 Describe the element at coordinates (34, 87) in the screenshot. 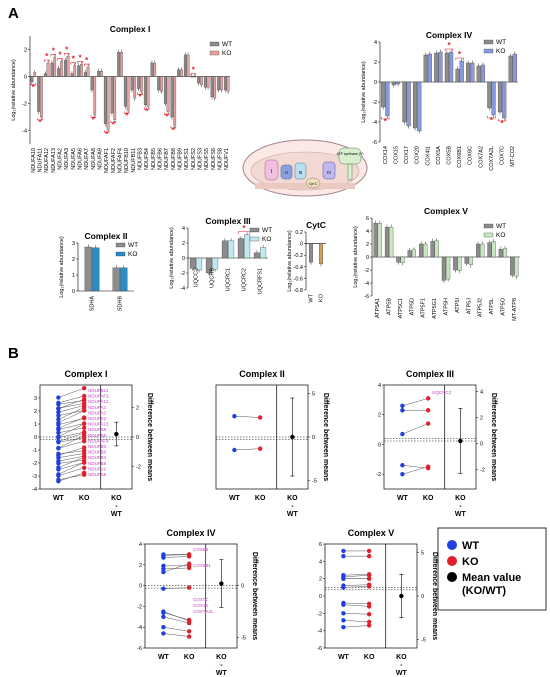

I see `complex1-sig-star-0: *` at that location.